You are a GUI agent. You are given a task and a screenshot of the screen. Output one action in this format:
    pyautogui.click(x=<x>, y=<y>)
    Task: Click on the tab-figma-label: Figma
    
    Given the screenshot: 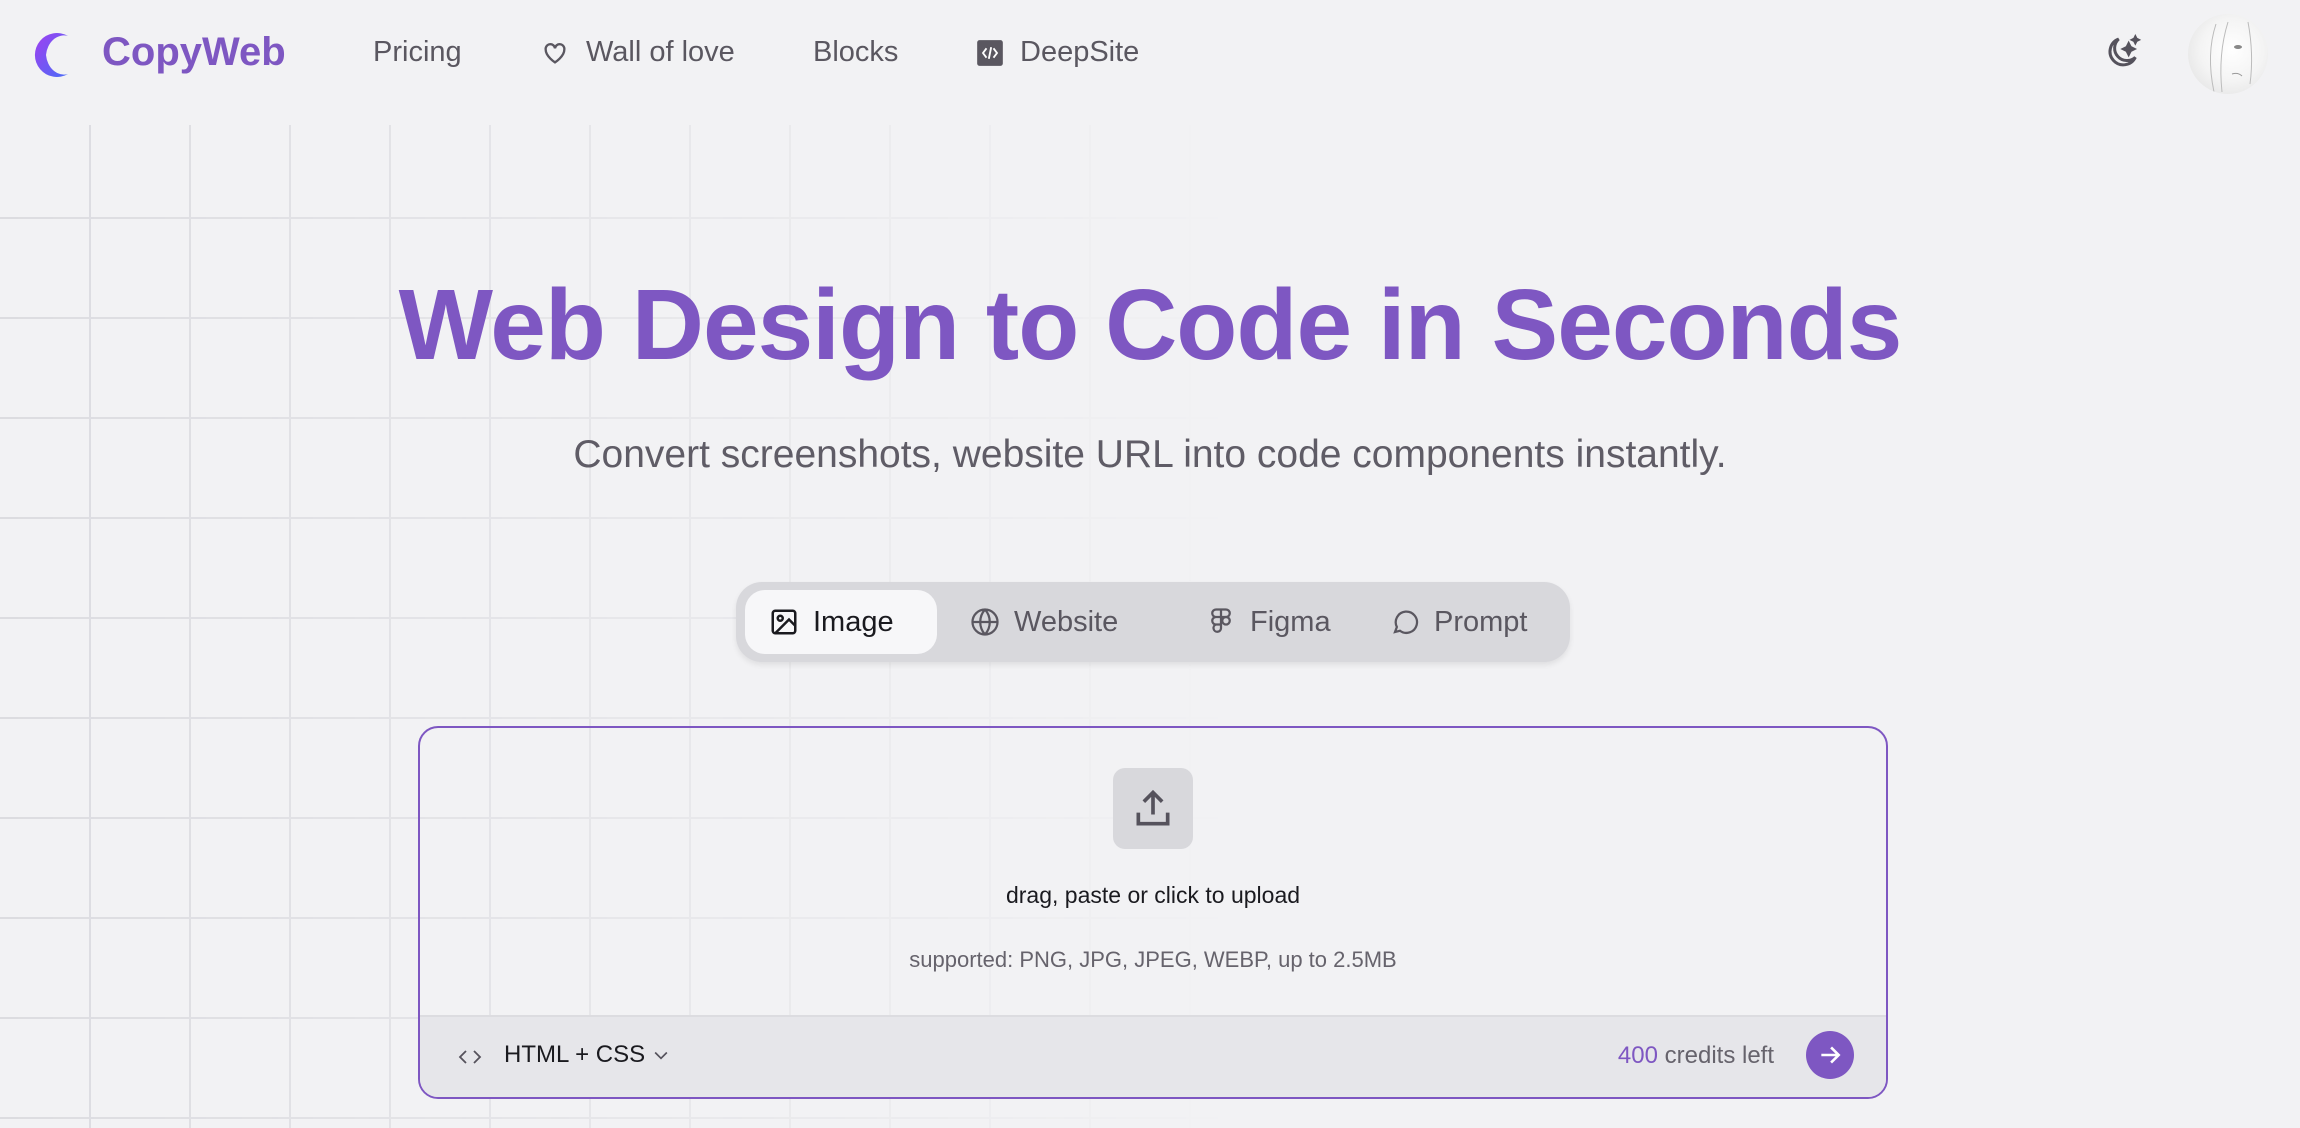 What is the action you would take?
    pyautogui.click(x=1290, y=621)
    